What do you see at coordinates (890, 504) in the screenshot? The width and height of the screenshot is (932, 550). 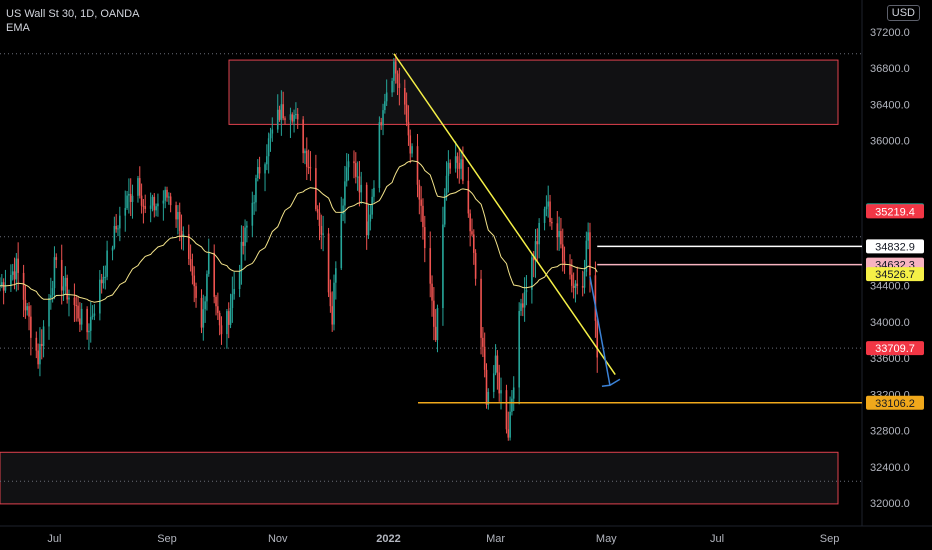 I see `y-tick-label: 32000.0` at bounding box center [890, 504].